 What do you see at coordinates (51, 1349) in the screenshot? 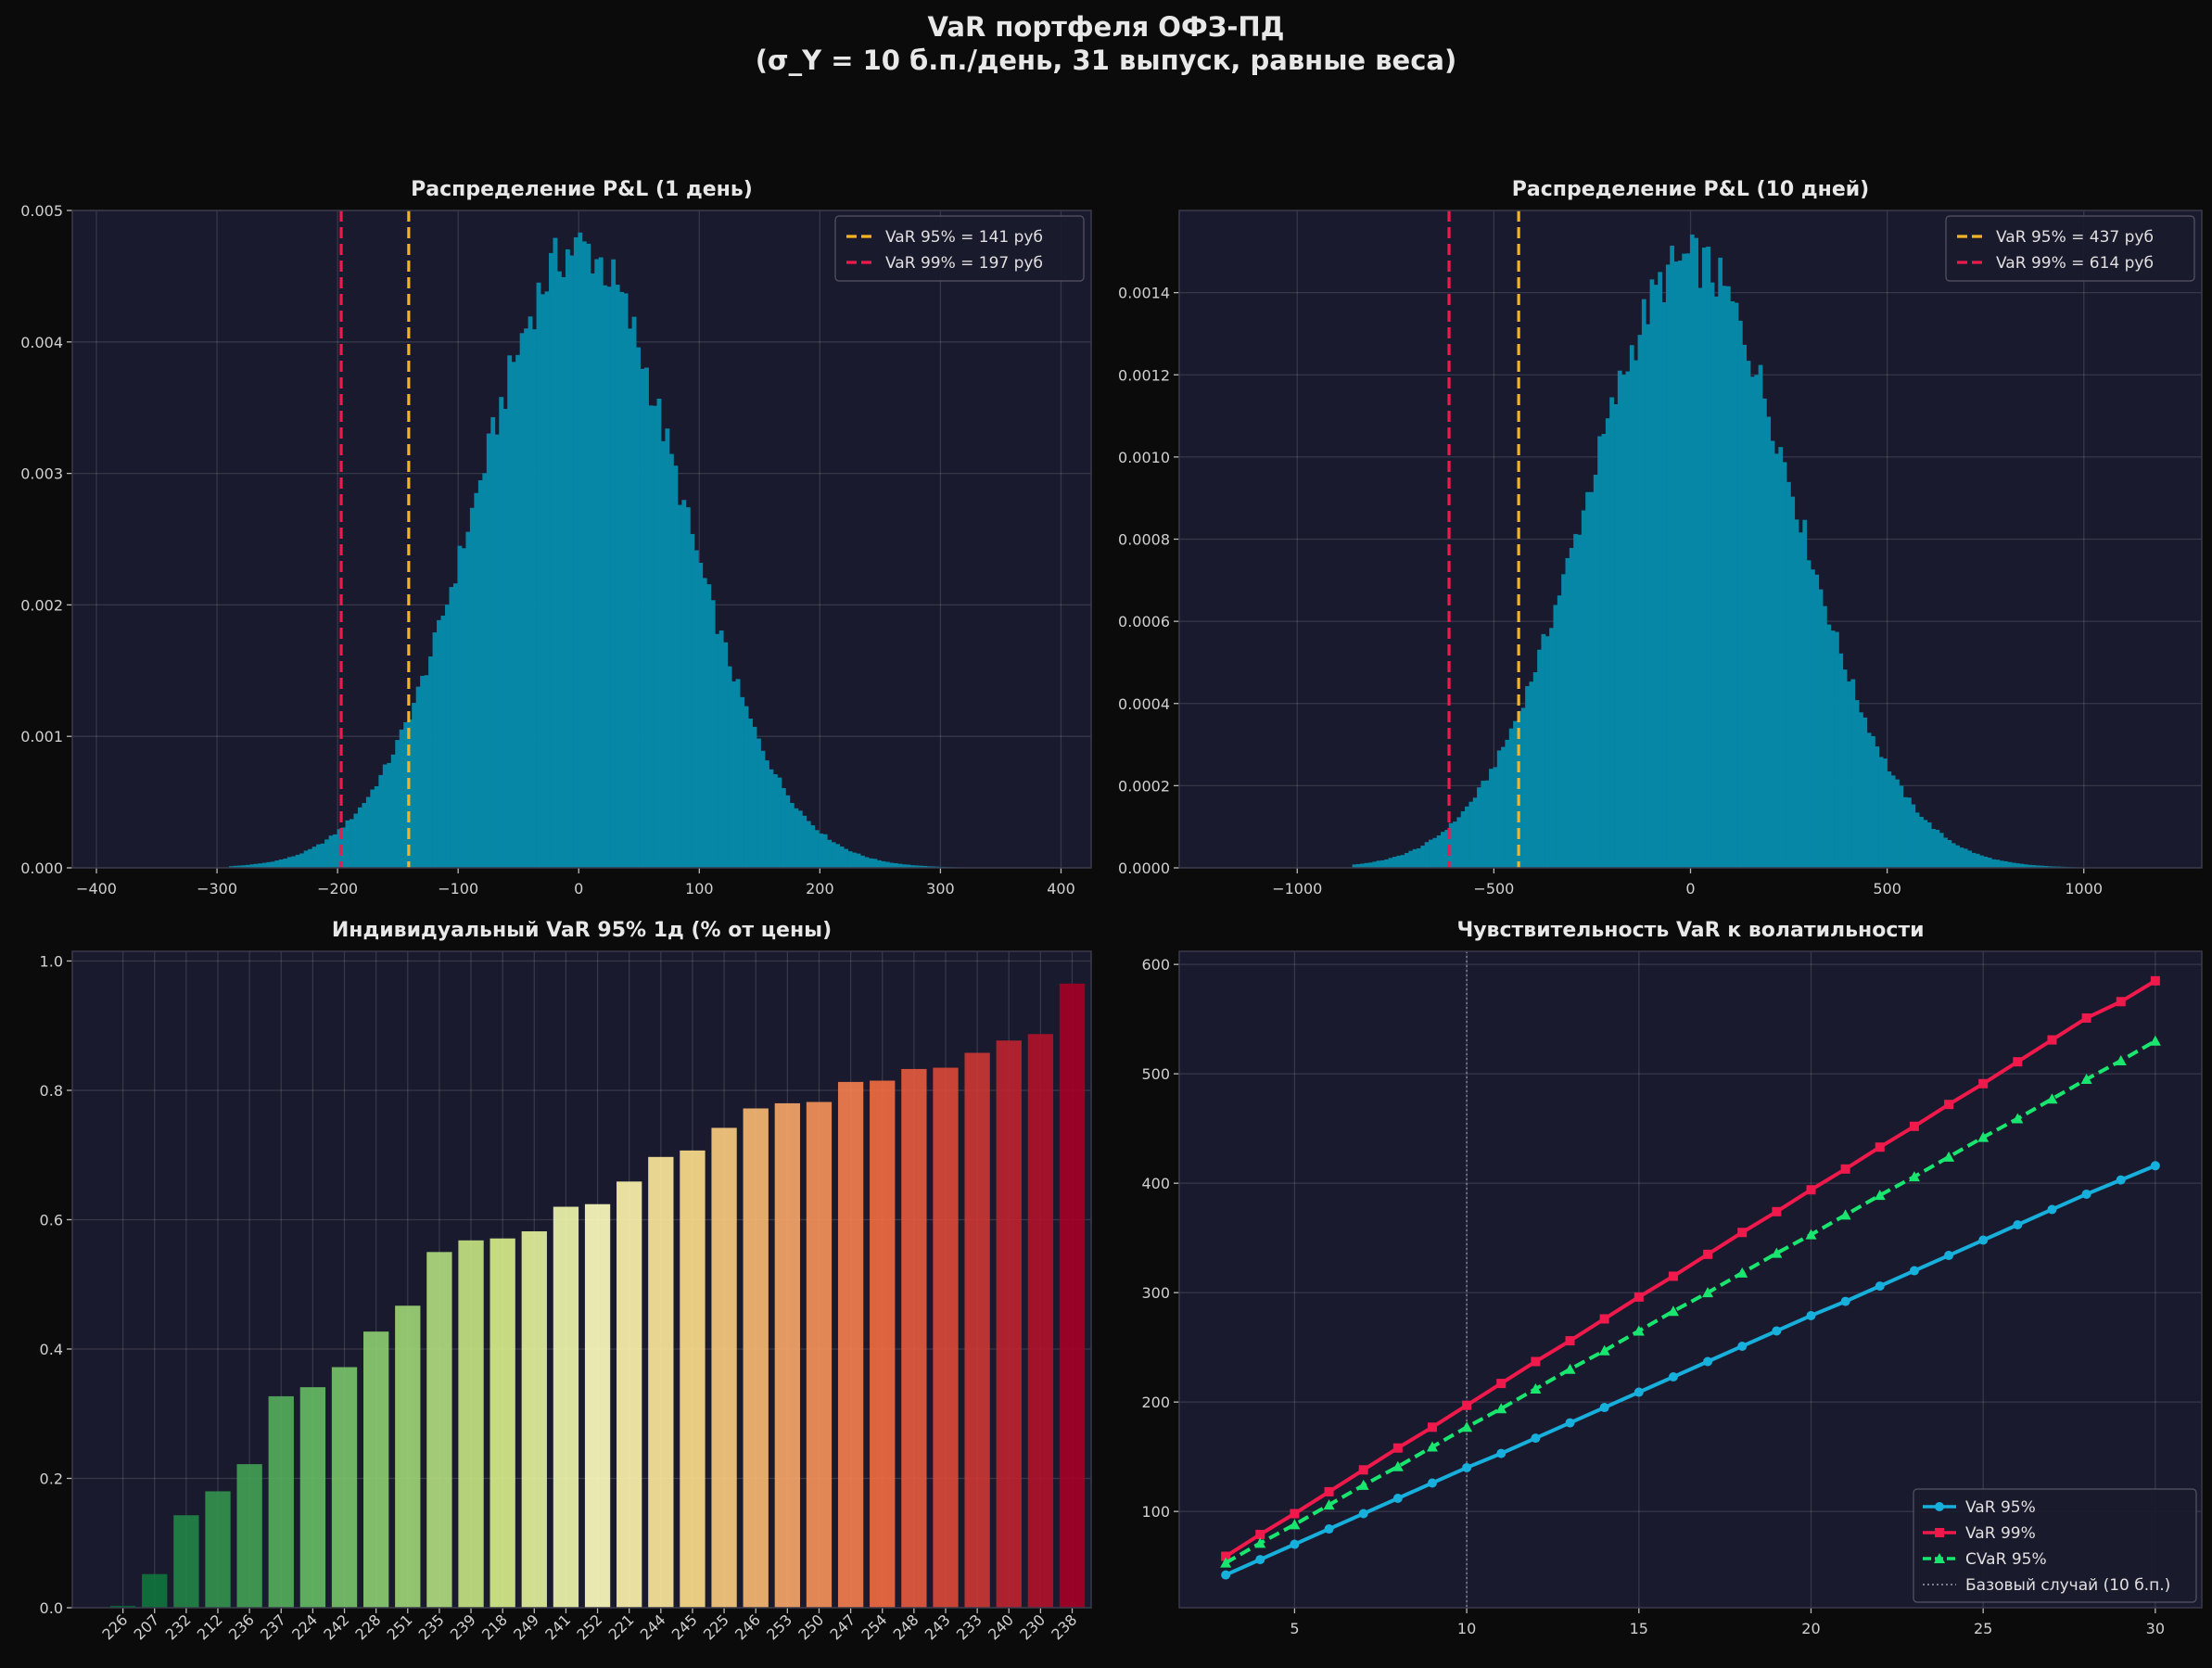
I see `y-tick-label: 0.4` at bounding box center [51, 1349].